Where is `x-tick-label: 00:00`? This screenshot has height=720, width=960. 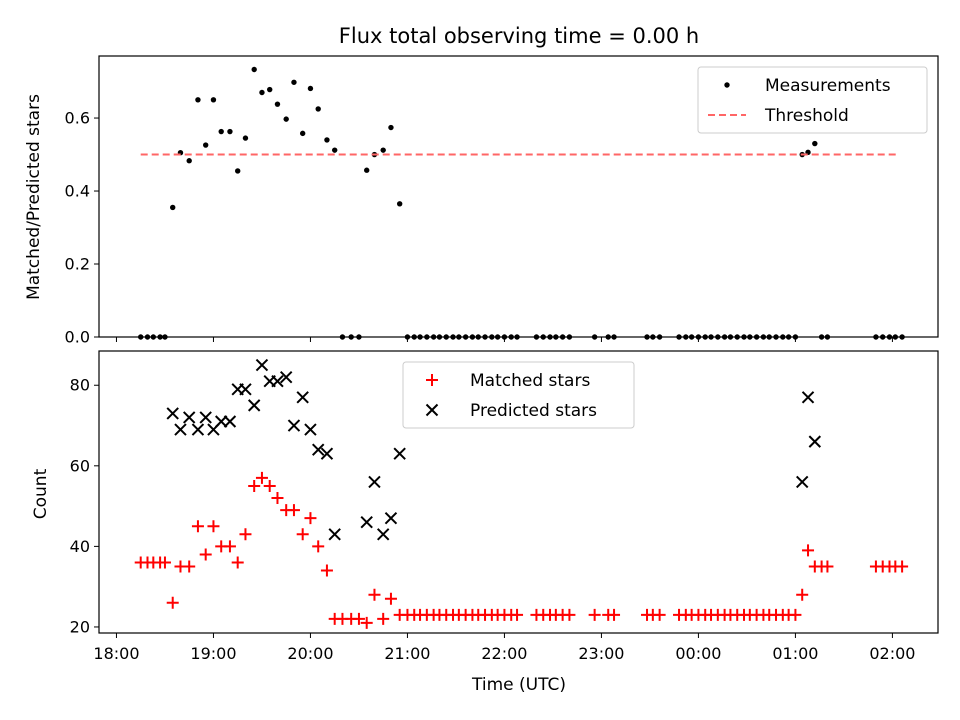 x-tick-label: 00:00 is located at coordinates (698, 653).